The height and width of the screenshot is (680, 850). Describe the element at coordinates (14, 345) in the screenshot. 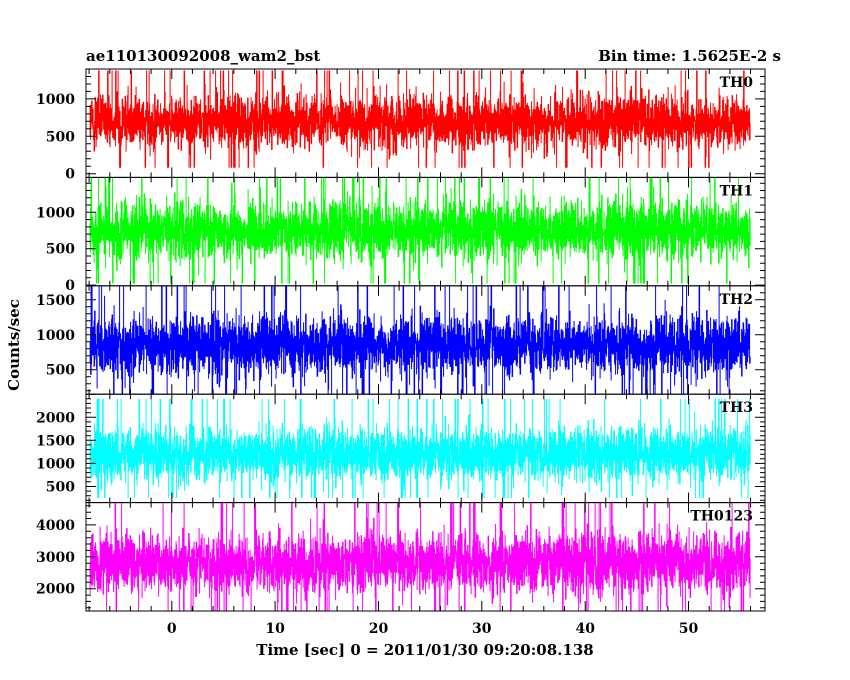

I see `y-axis-label: Counts/sec` at that location.